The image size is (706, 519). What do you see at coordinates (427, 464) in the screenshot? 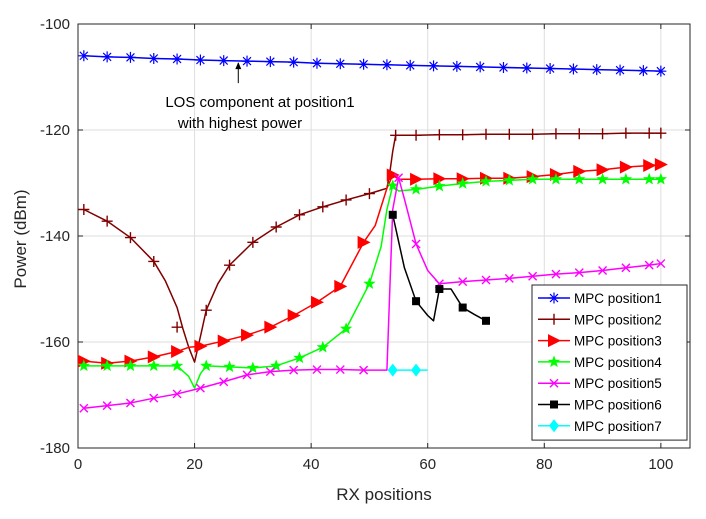
I see `x-tick-label: 60` at bounding box center [427, 464].